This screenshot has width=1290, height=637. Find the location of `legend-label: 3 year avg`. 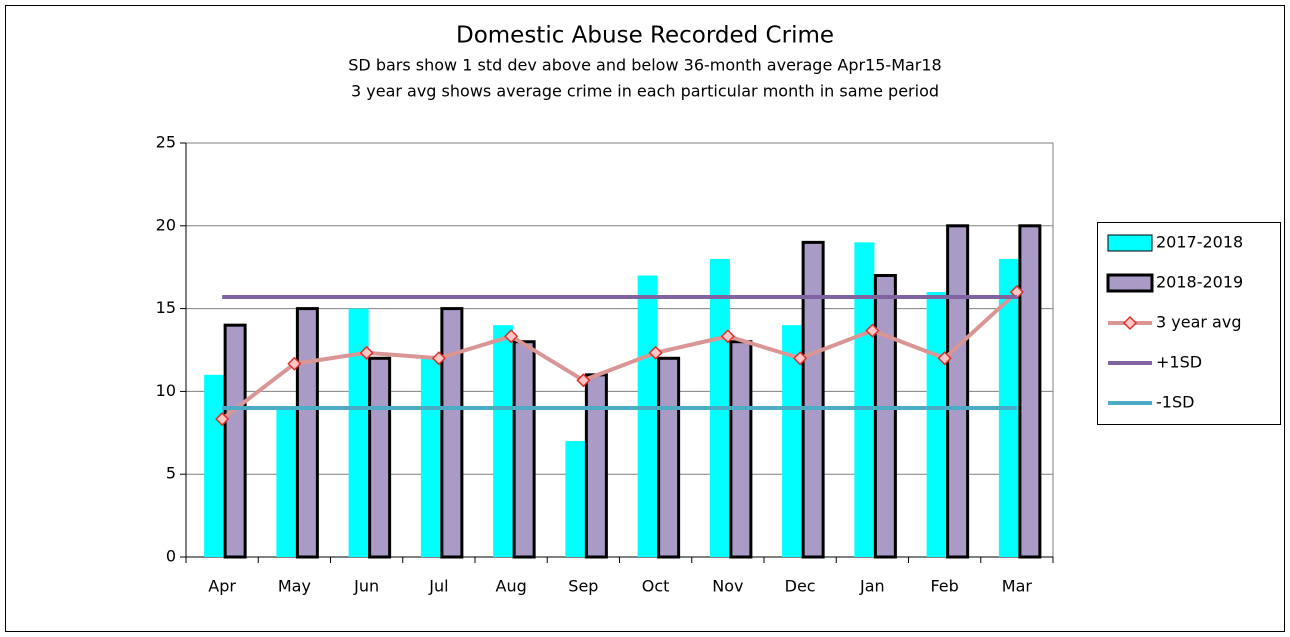

legend-label: 3 year avg is located at coordinates (1198, 322).